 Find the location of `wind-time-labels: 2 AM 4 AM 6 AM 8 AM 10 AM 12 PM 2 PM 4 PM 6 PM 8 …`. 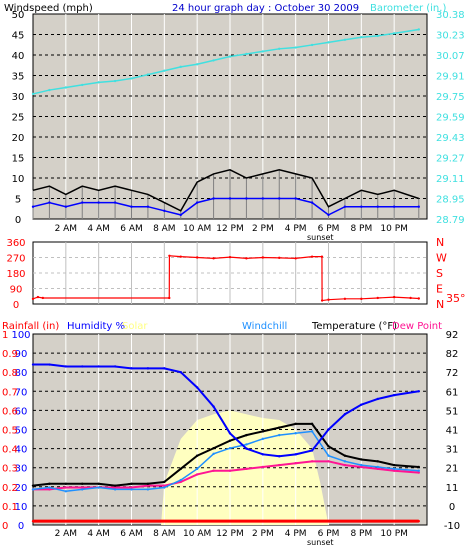

wind-time-labels: 2 AM 4 AM 6 AM 8 AM 10 AM 12 PM 2 PM 4 PM 6 PM 8 … is located at coordinates (231, 233).